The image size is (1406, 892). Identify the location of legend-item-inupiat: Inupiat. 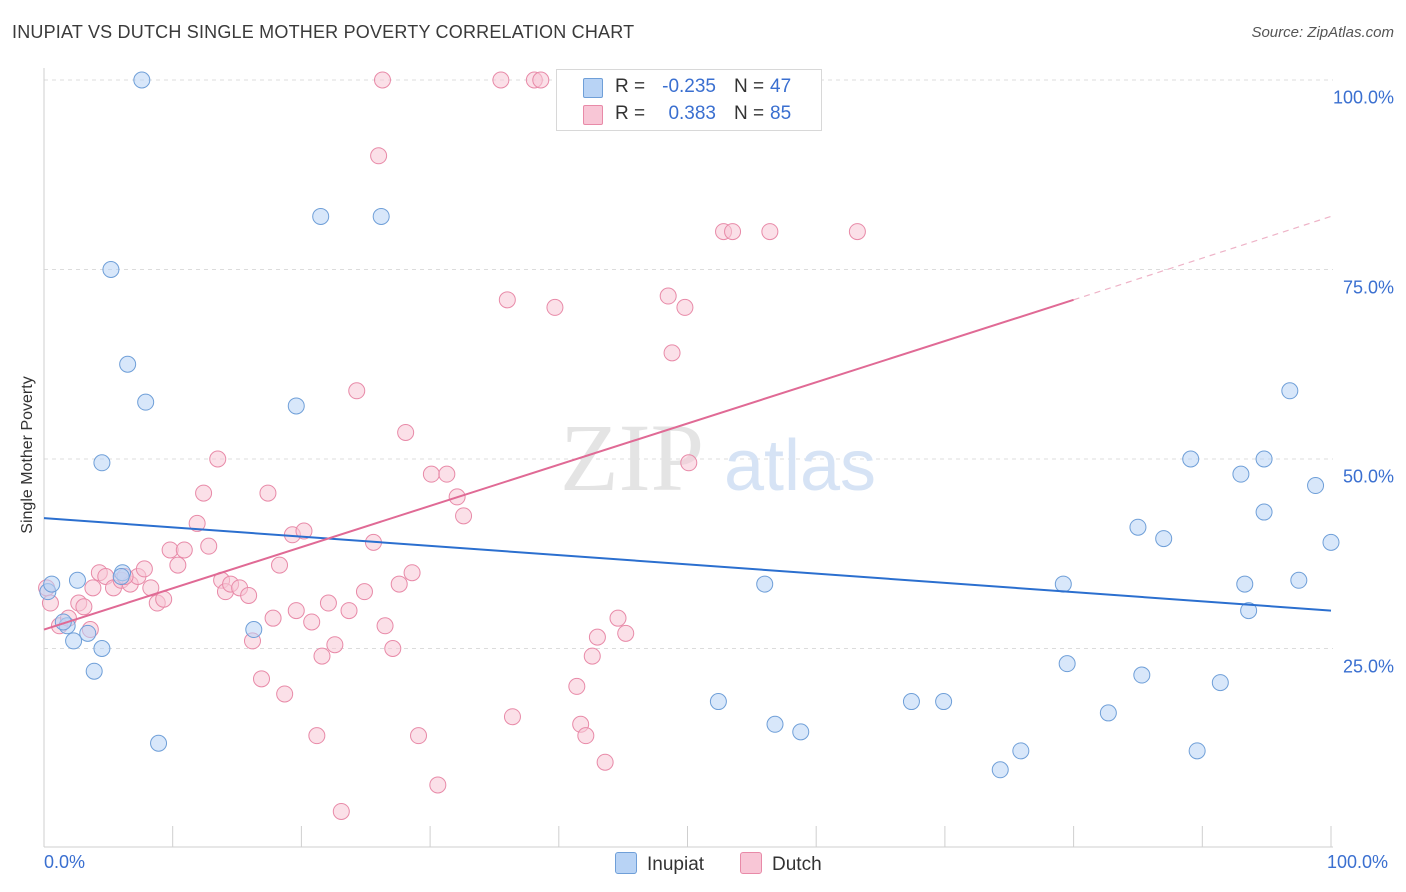
(659, 864).